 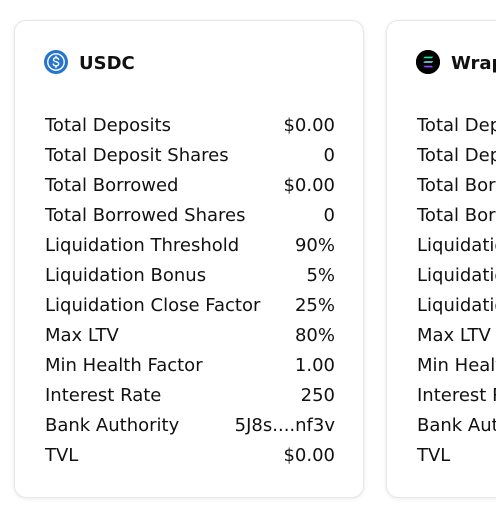 What do you see at coordinates (112, 425) in the screenshot?
I see `stat-label: Bank Authority` at bounding box center [112, 425].